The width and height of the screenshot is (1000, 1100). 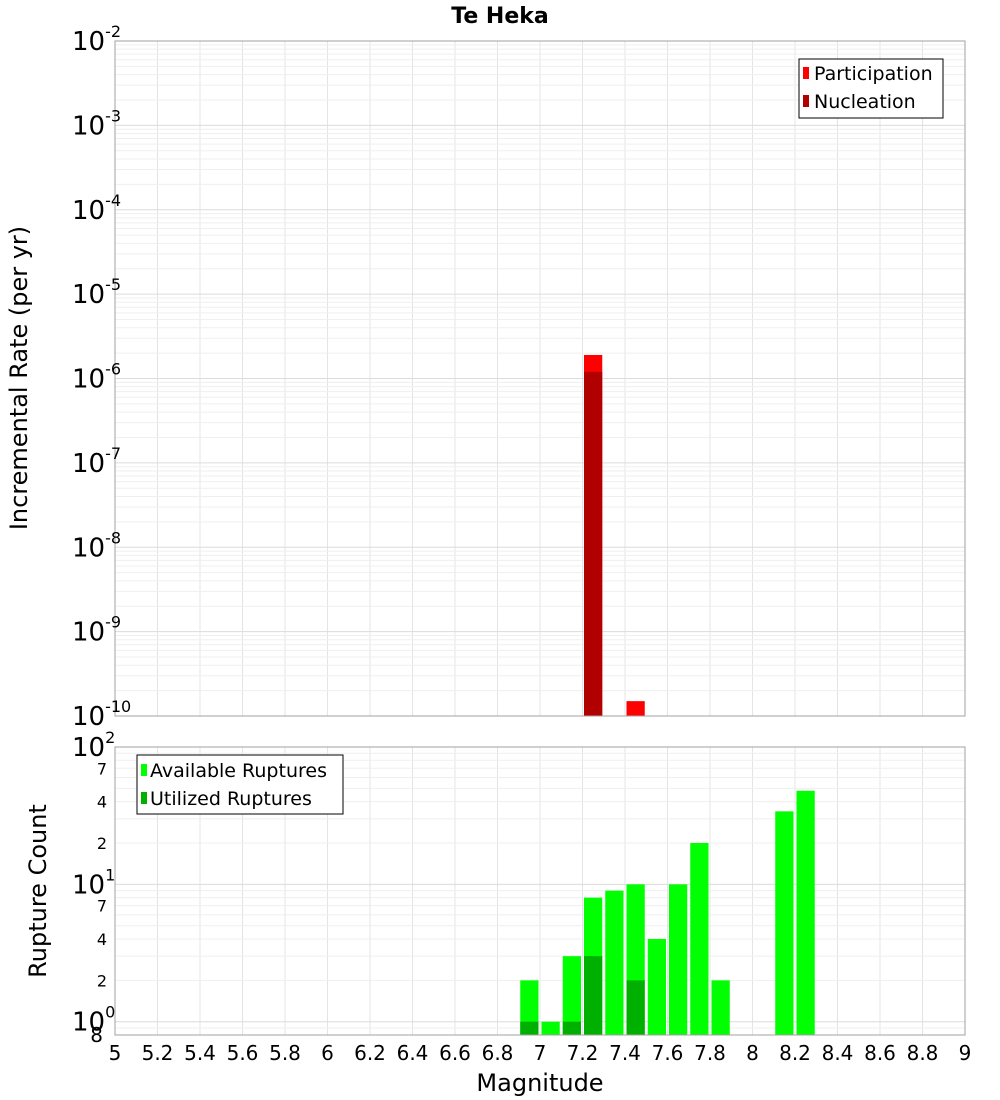 I want to click on x-tick-label: 7.8, so click(x=710, y=1053).